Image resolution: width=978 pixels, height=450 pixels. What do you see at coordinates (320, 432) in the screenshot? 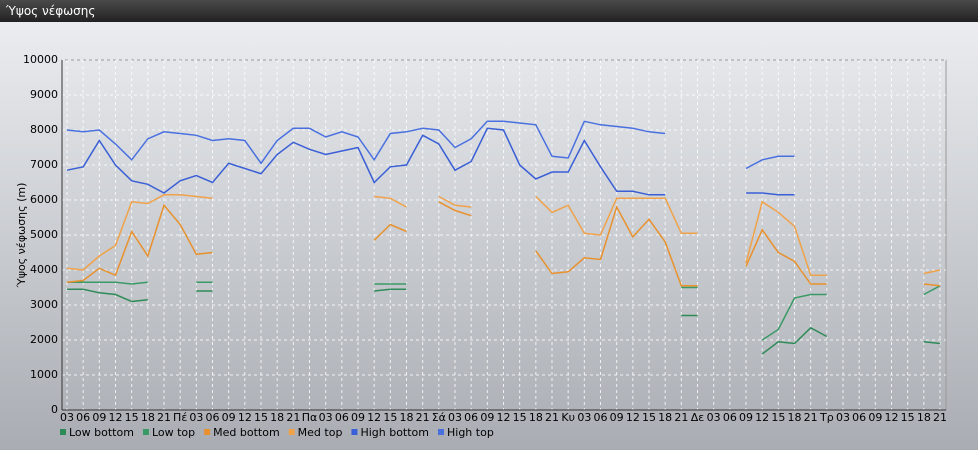
I see `legend-label: Med top` at bounding box center [320, 432].